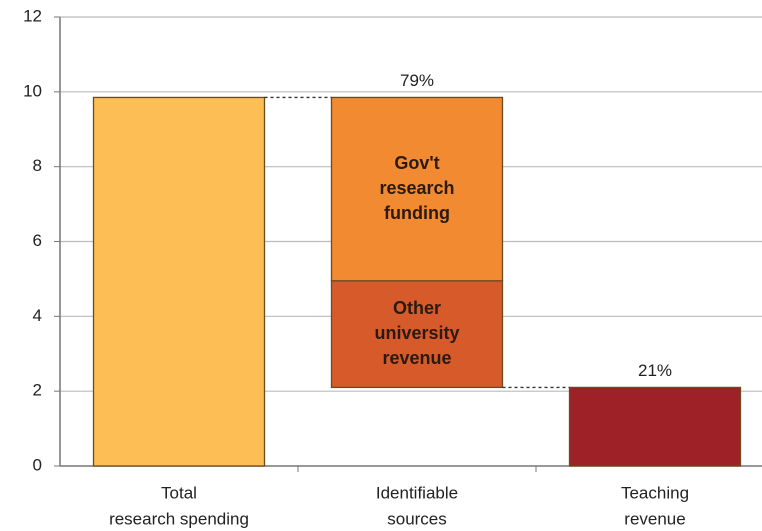 Image resolution: width=762 pixels, height=531 pixels. I want to click on y-tick-label: 6, so click(37, 240).